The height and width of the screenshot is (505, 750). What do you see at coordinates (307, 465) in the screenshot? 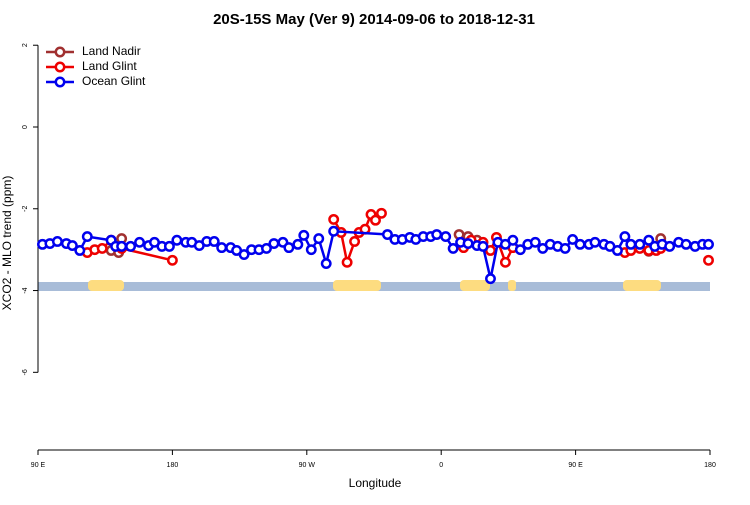
I see `x-tick-label: 90 W` at bounding box center [307, 465].